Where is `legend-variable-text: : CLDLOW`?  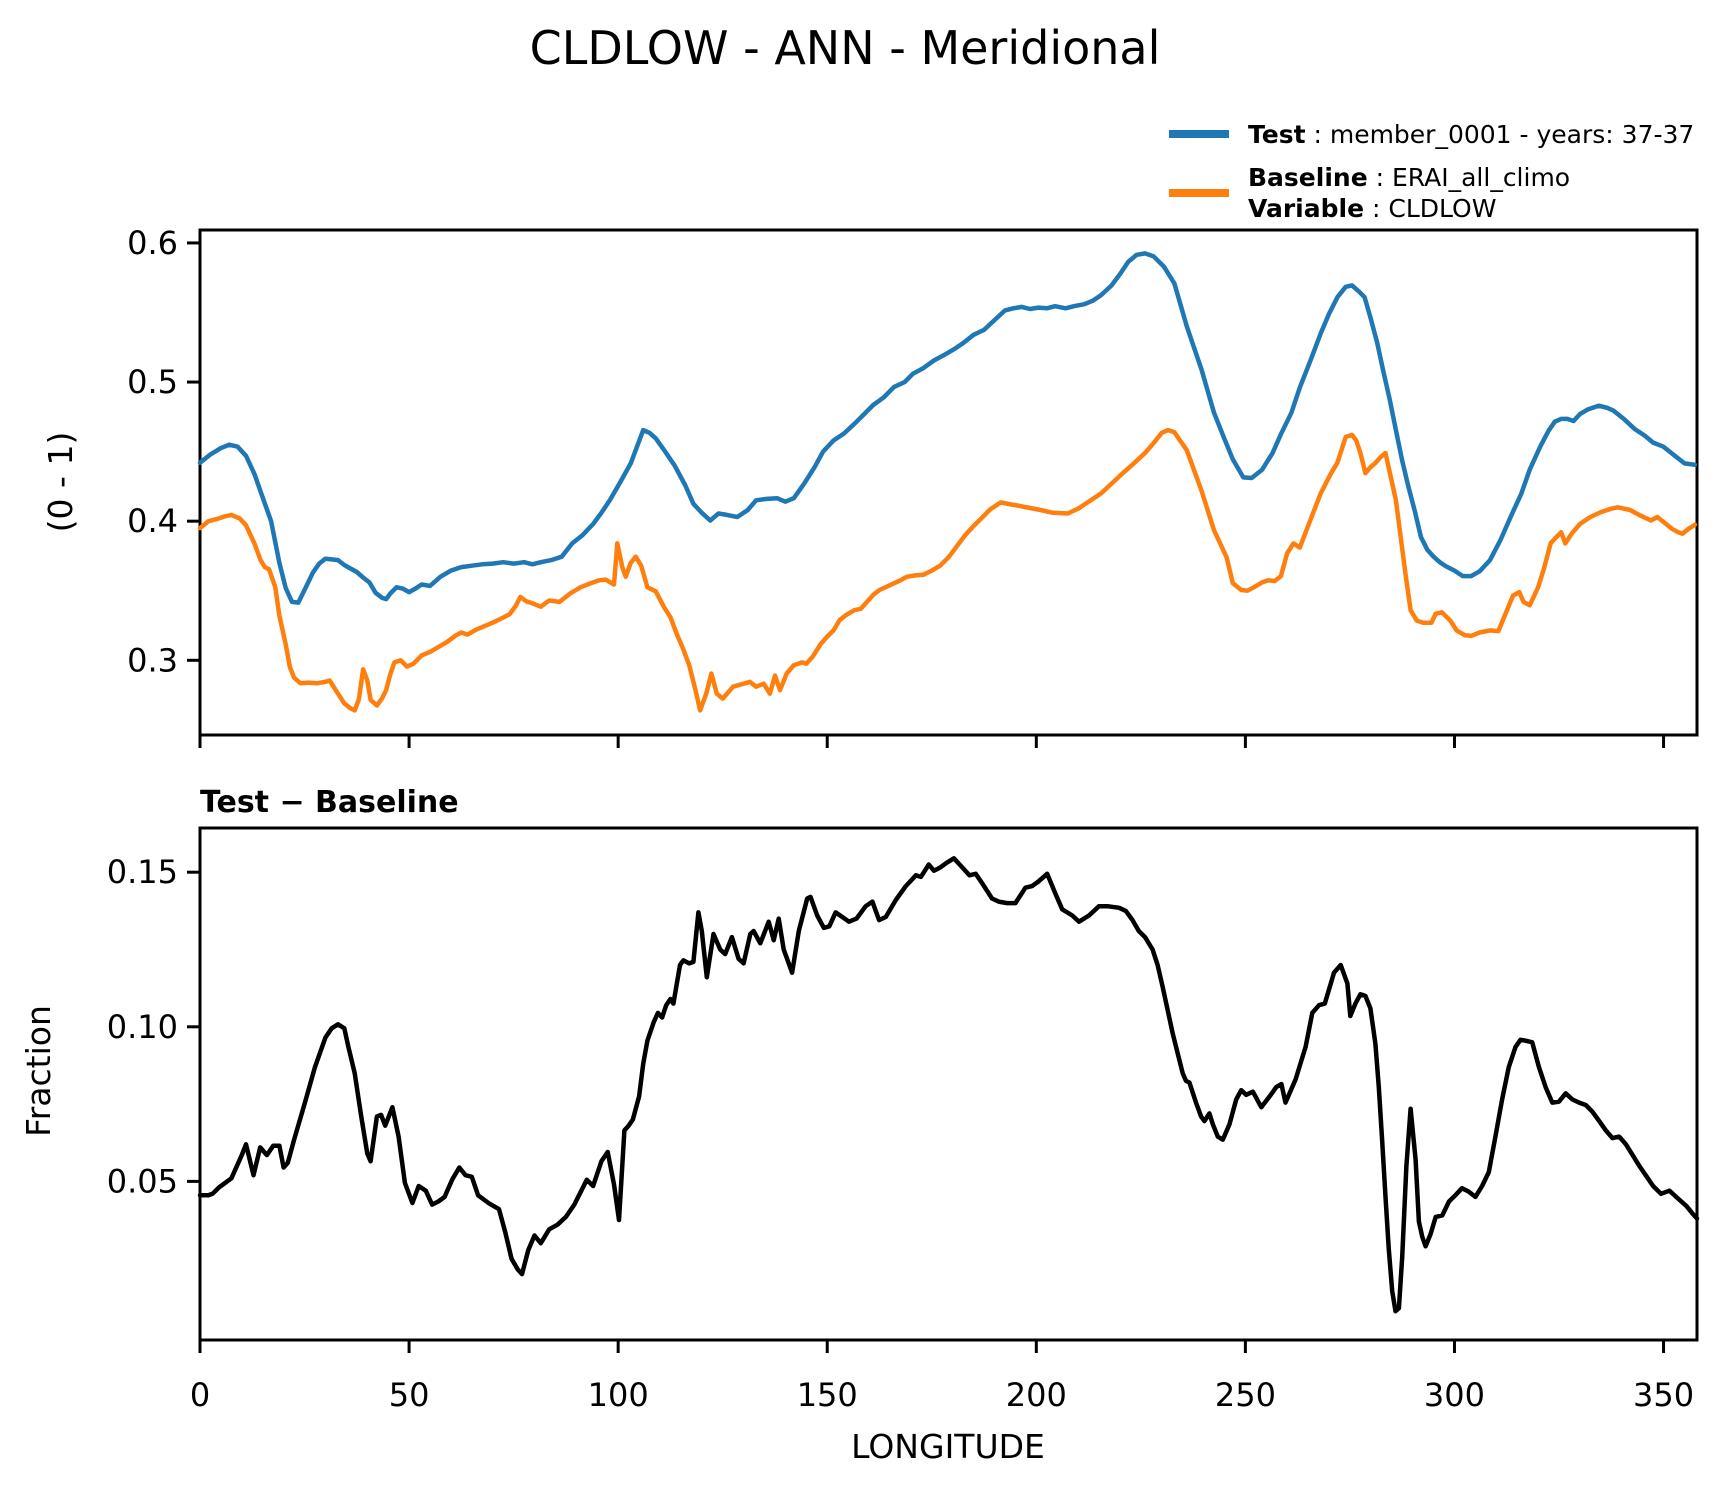 legend-variable-text: : CLDLOW is located at coordinates (1430, 208).